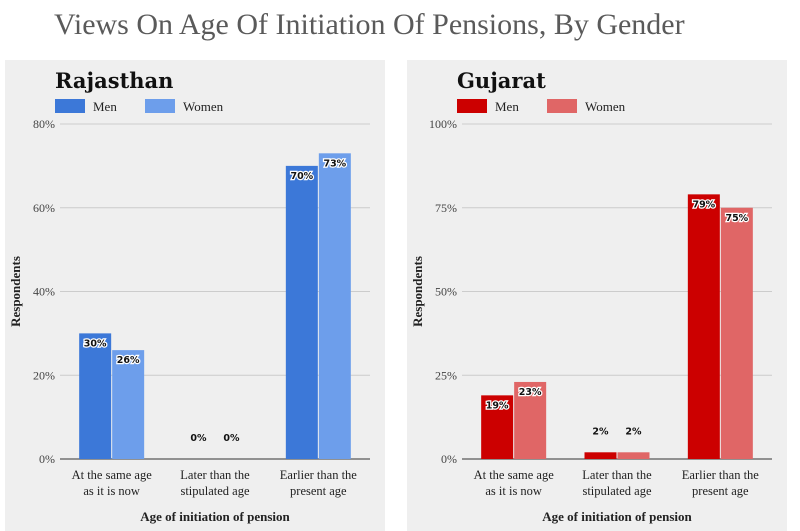  I want to click on data-label: 26%, so click(128, 360).